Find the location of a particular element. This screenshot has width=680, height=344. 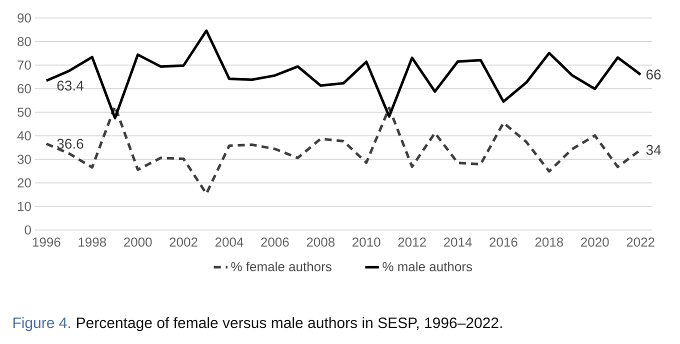

y-tick-label: 60 is located at coordinates (24, 89).